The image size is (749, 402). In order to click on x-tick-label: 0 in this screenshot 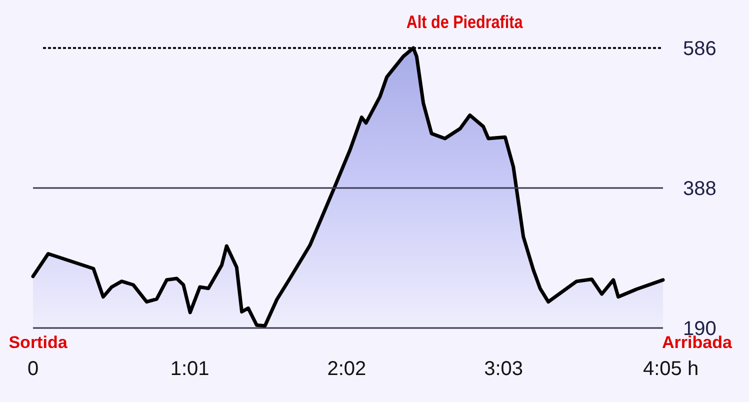, I will do `click(33, 369)`.